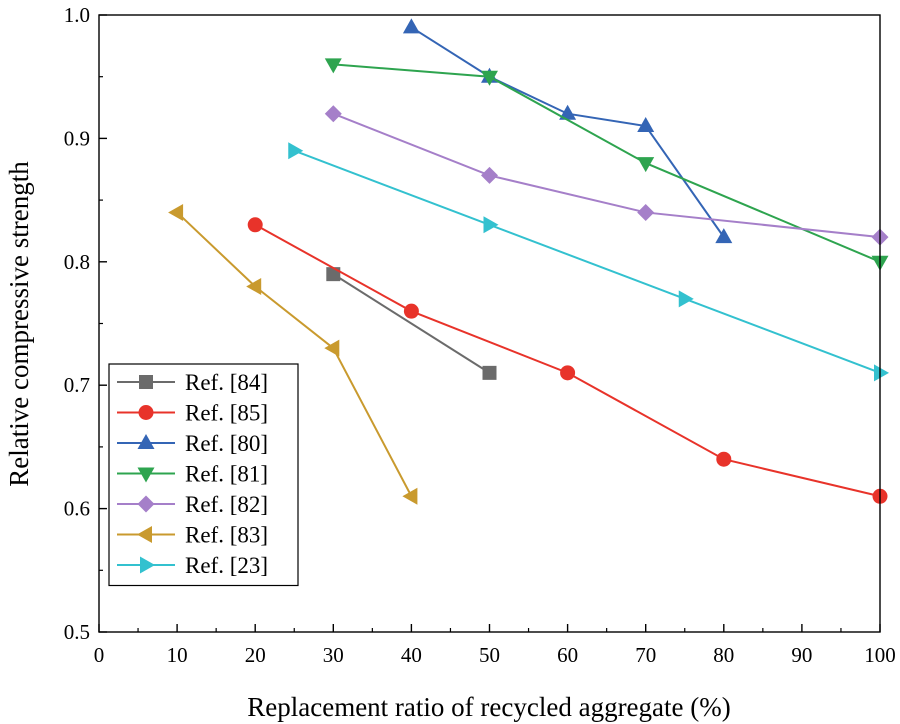  Describe the element at coordinates (226, 474) in the screenshot. I see `legend-label: Ref. [81]` at that location.